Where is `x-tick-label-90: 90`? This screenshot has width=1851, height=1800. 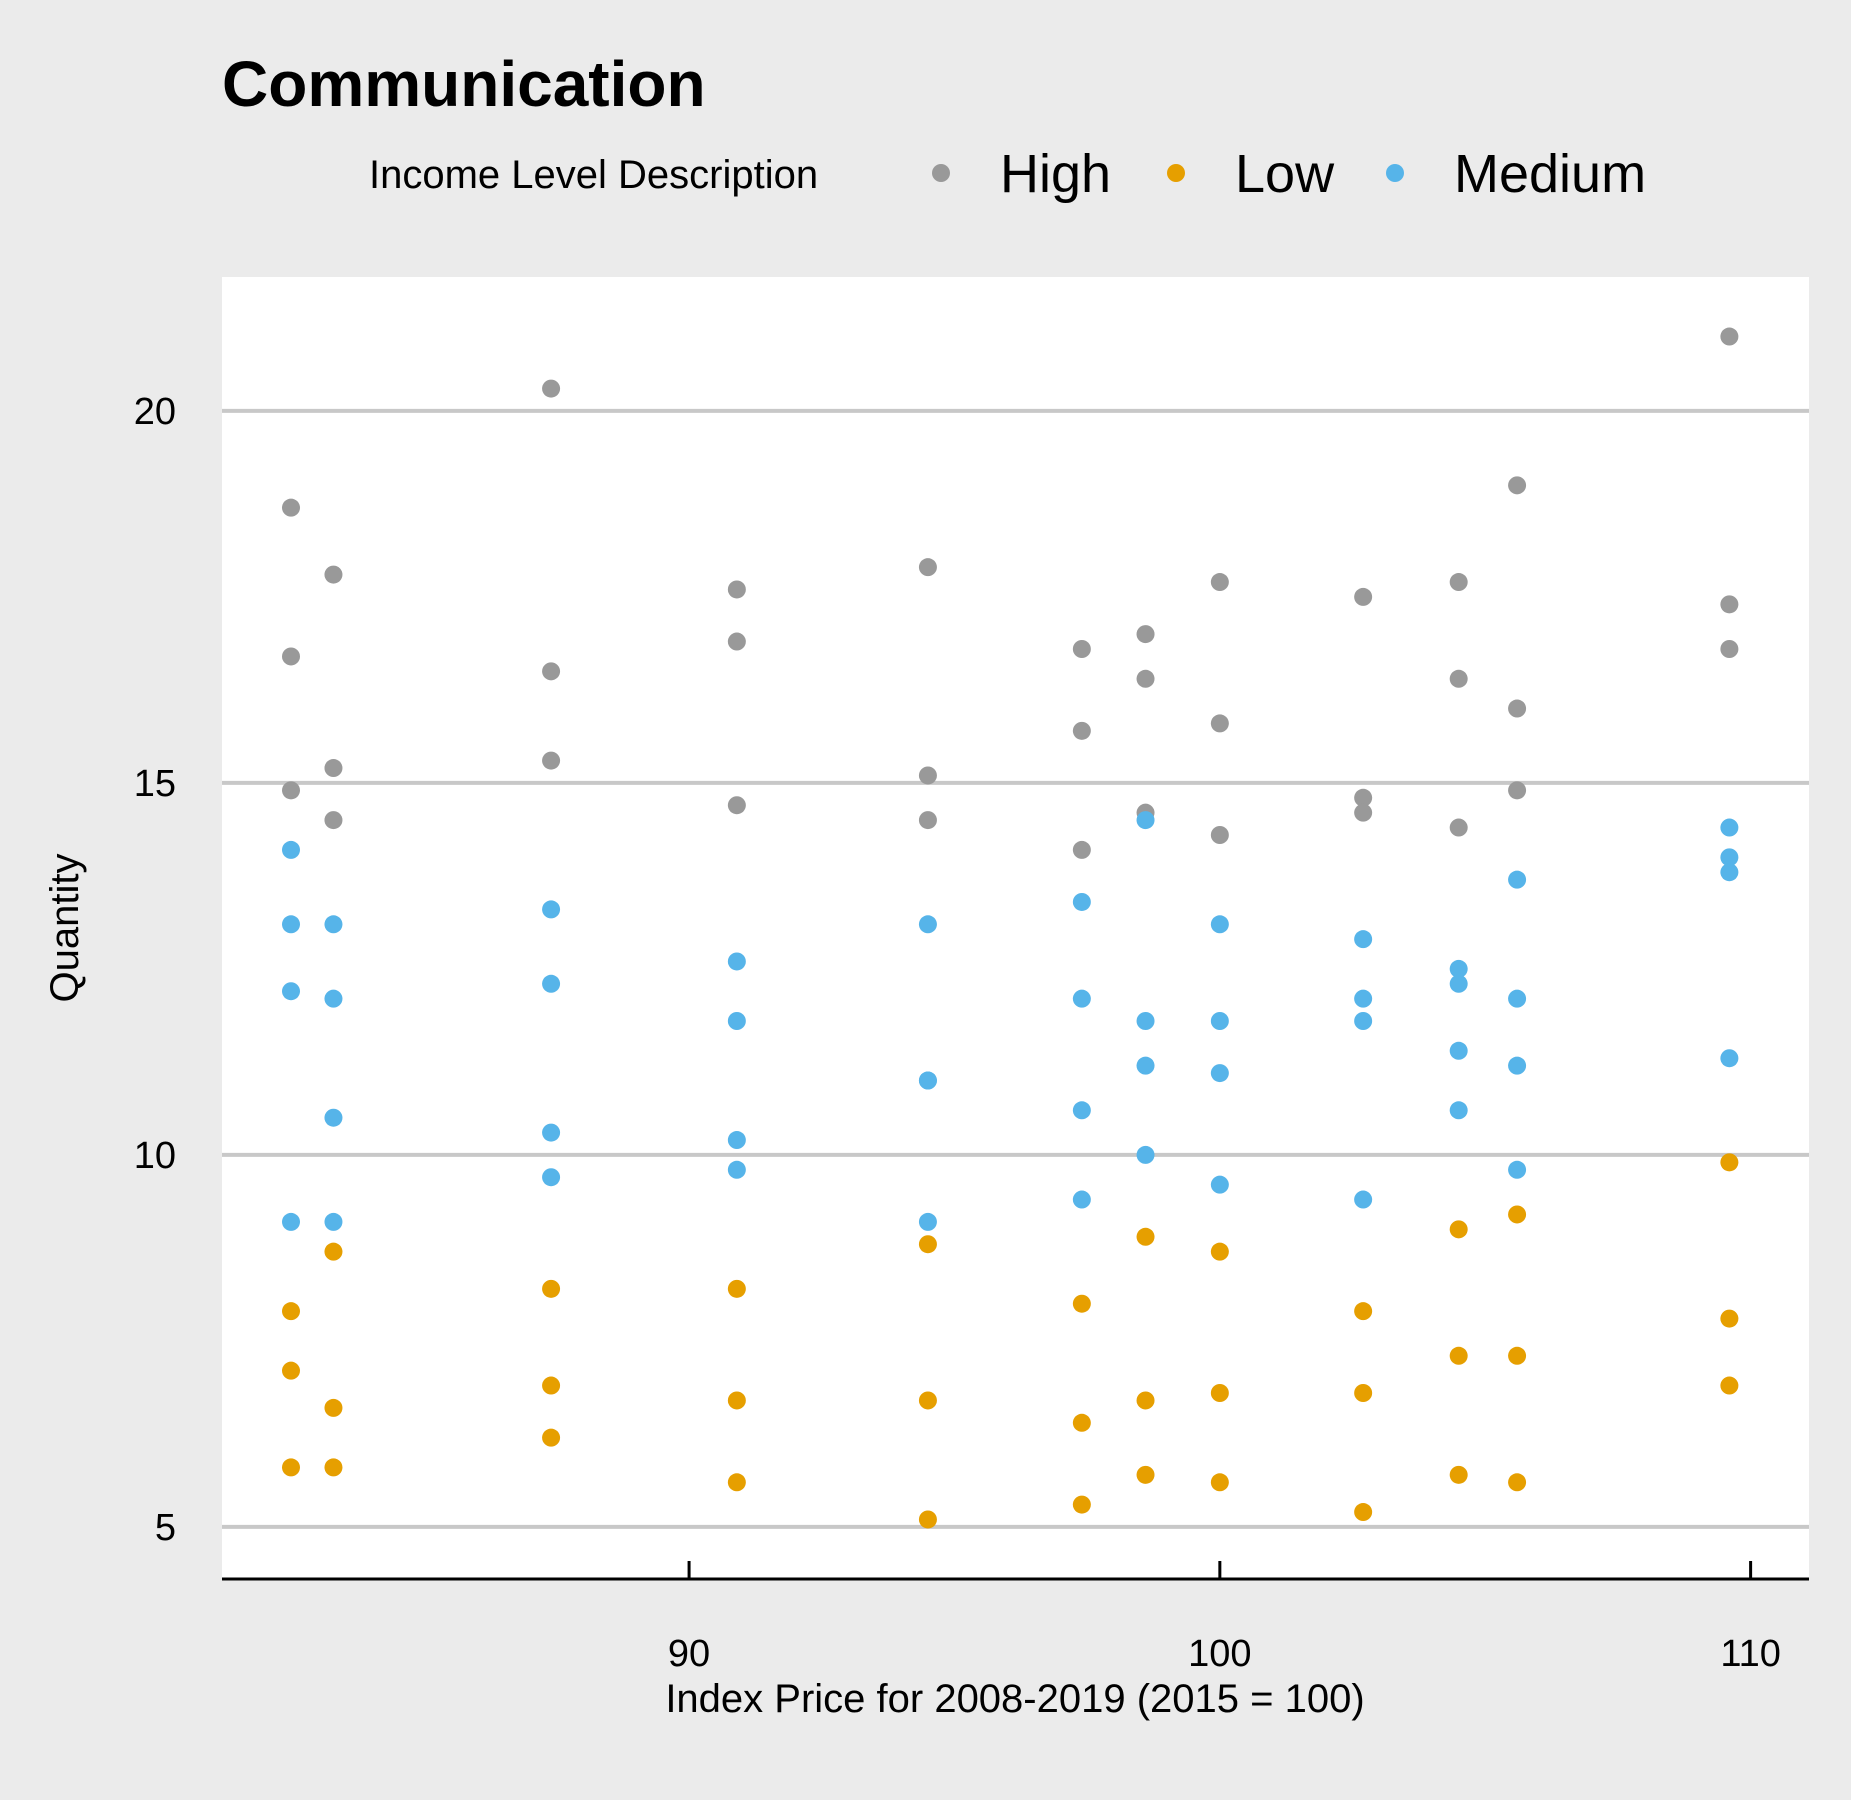
x-tick-label-90: 90 is located at coordinates (689, 1654).